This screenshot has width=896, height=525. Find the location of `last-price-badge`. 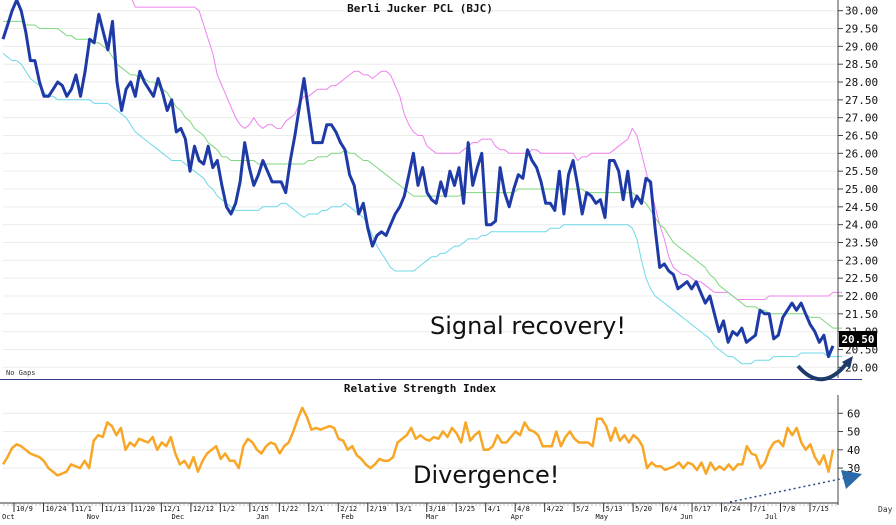

last-price-badge is located at coordinates (858, 339).